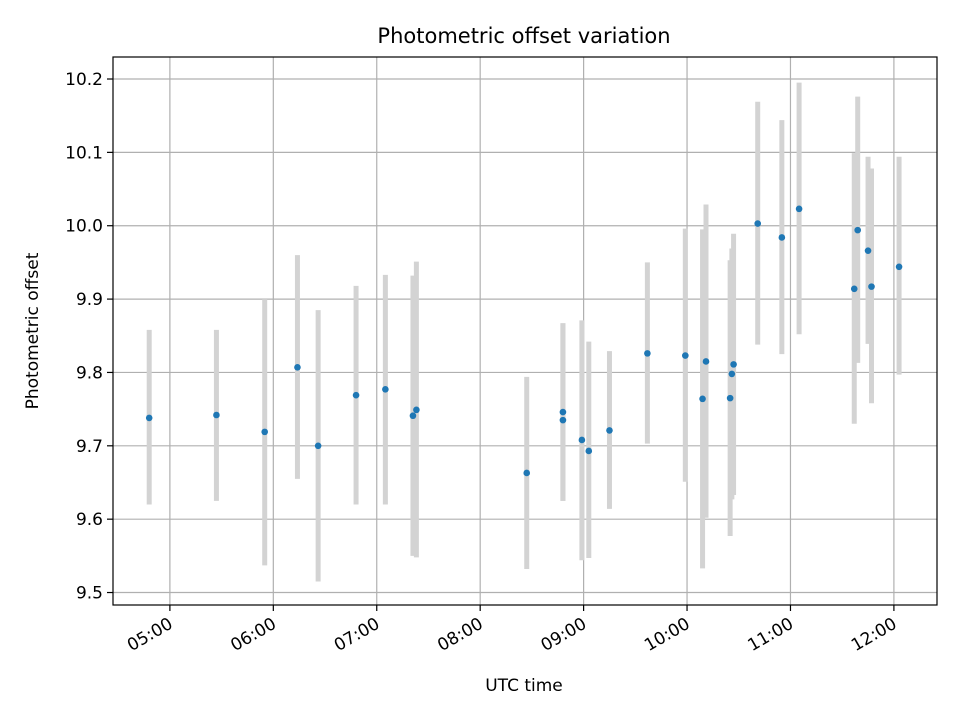  What do you see at coordinates (874, 635) in the screenshot?
I see `x-tick-label: 12:00` at bounding box center [874, 635].